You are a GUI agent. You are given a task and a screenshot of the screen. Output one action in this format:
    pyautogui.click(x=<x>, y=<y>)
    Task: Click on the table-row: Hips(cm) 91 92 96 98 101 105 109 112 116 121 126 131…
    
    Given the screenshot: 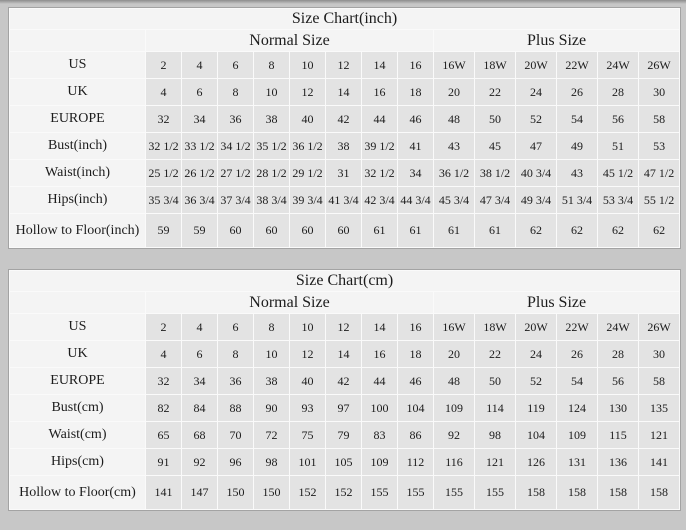 What is the action you would take?
    pyautogui.click(x=345, y=462)
    